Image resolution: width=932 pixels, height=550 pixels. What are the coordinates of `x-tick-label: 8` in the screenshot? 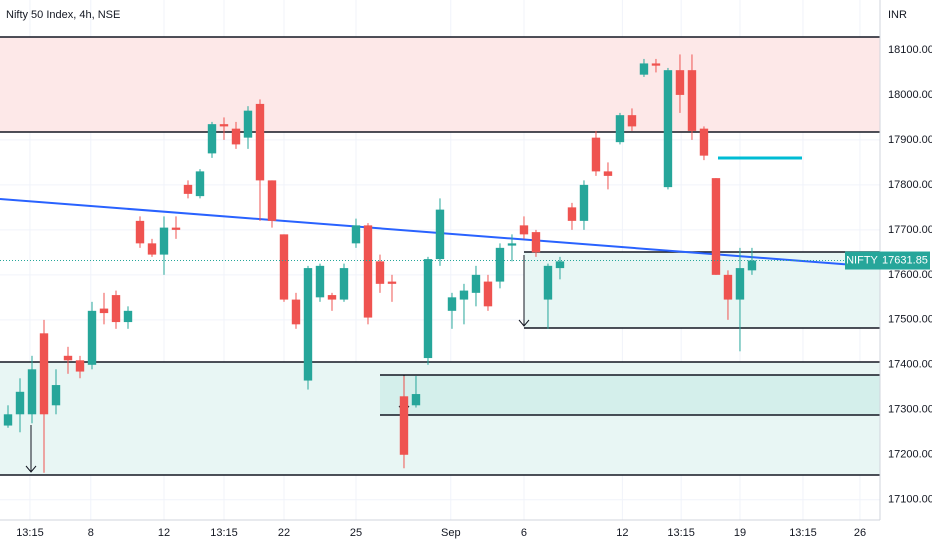 It's located at (91, 533).